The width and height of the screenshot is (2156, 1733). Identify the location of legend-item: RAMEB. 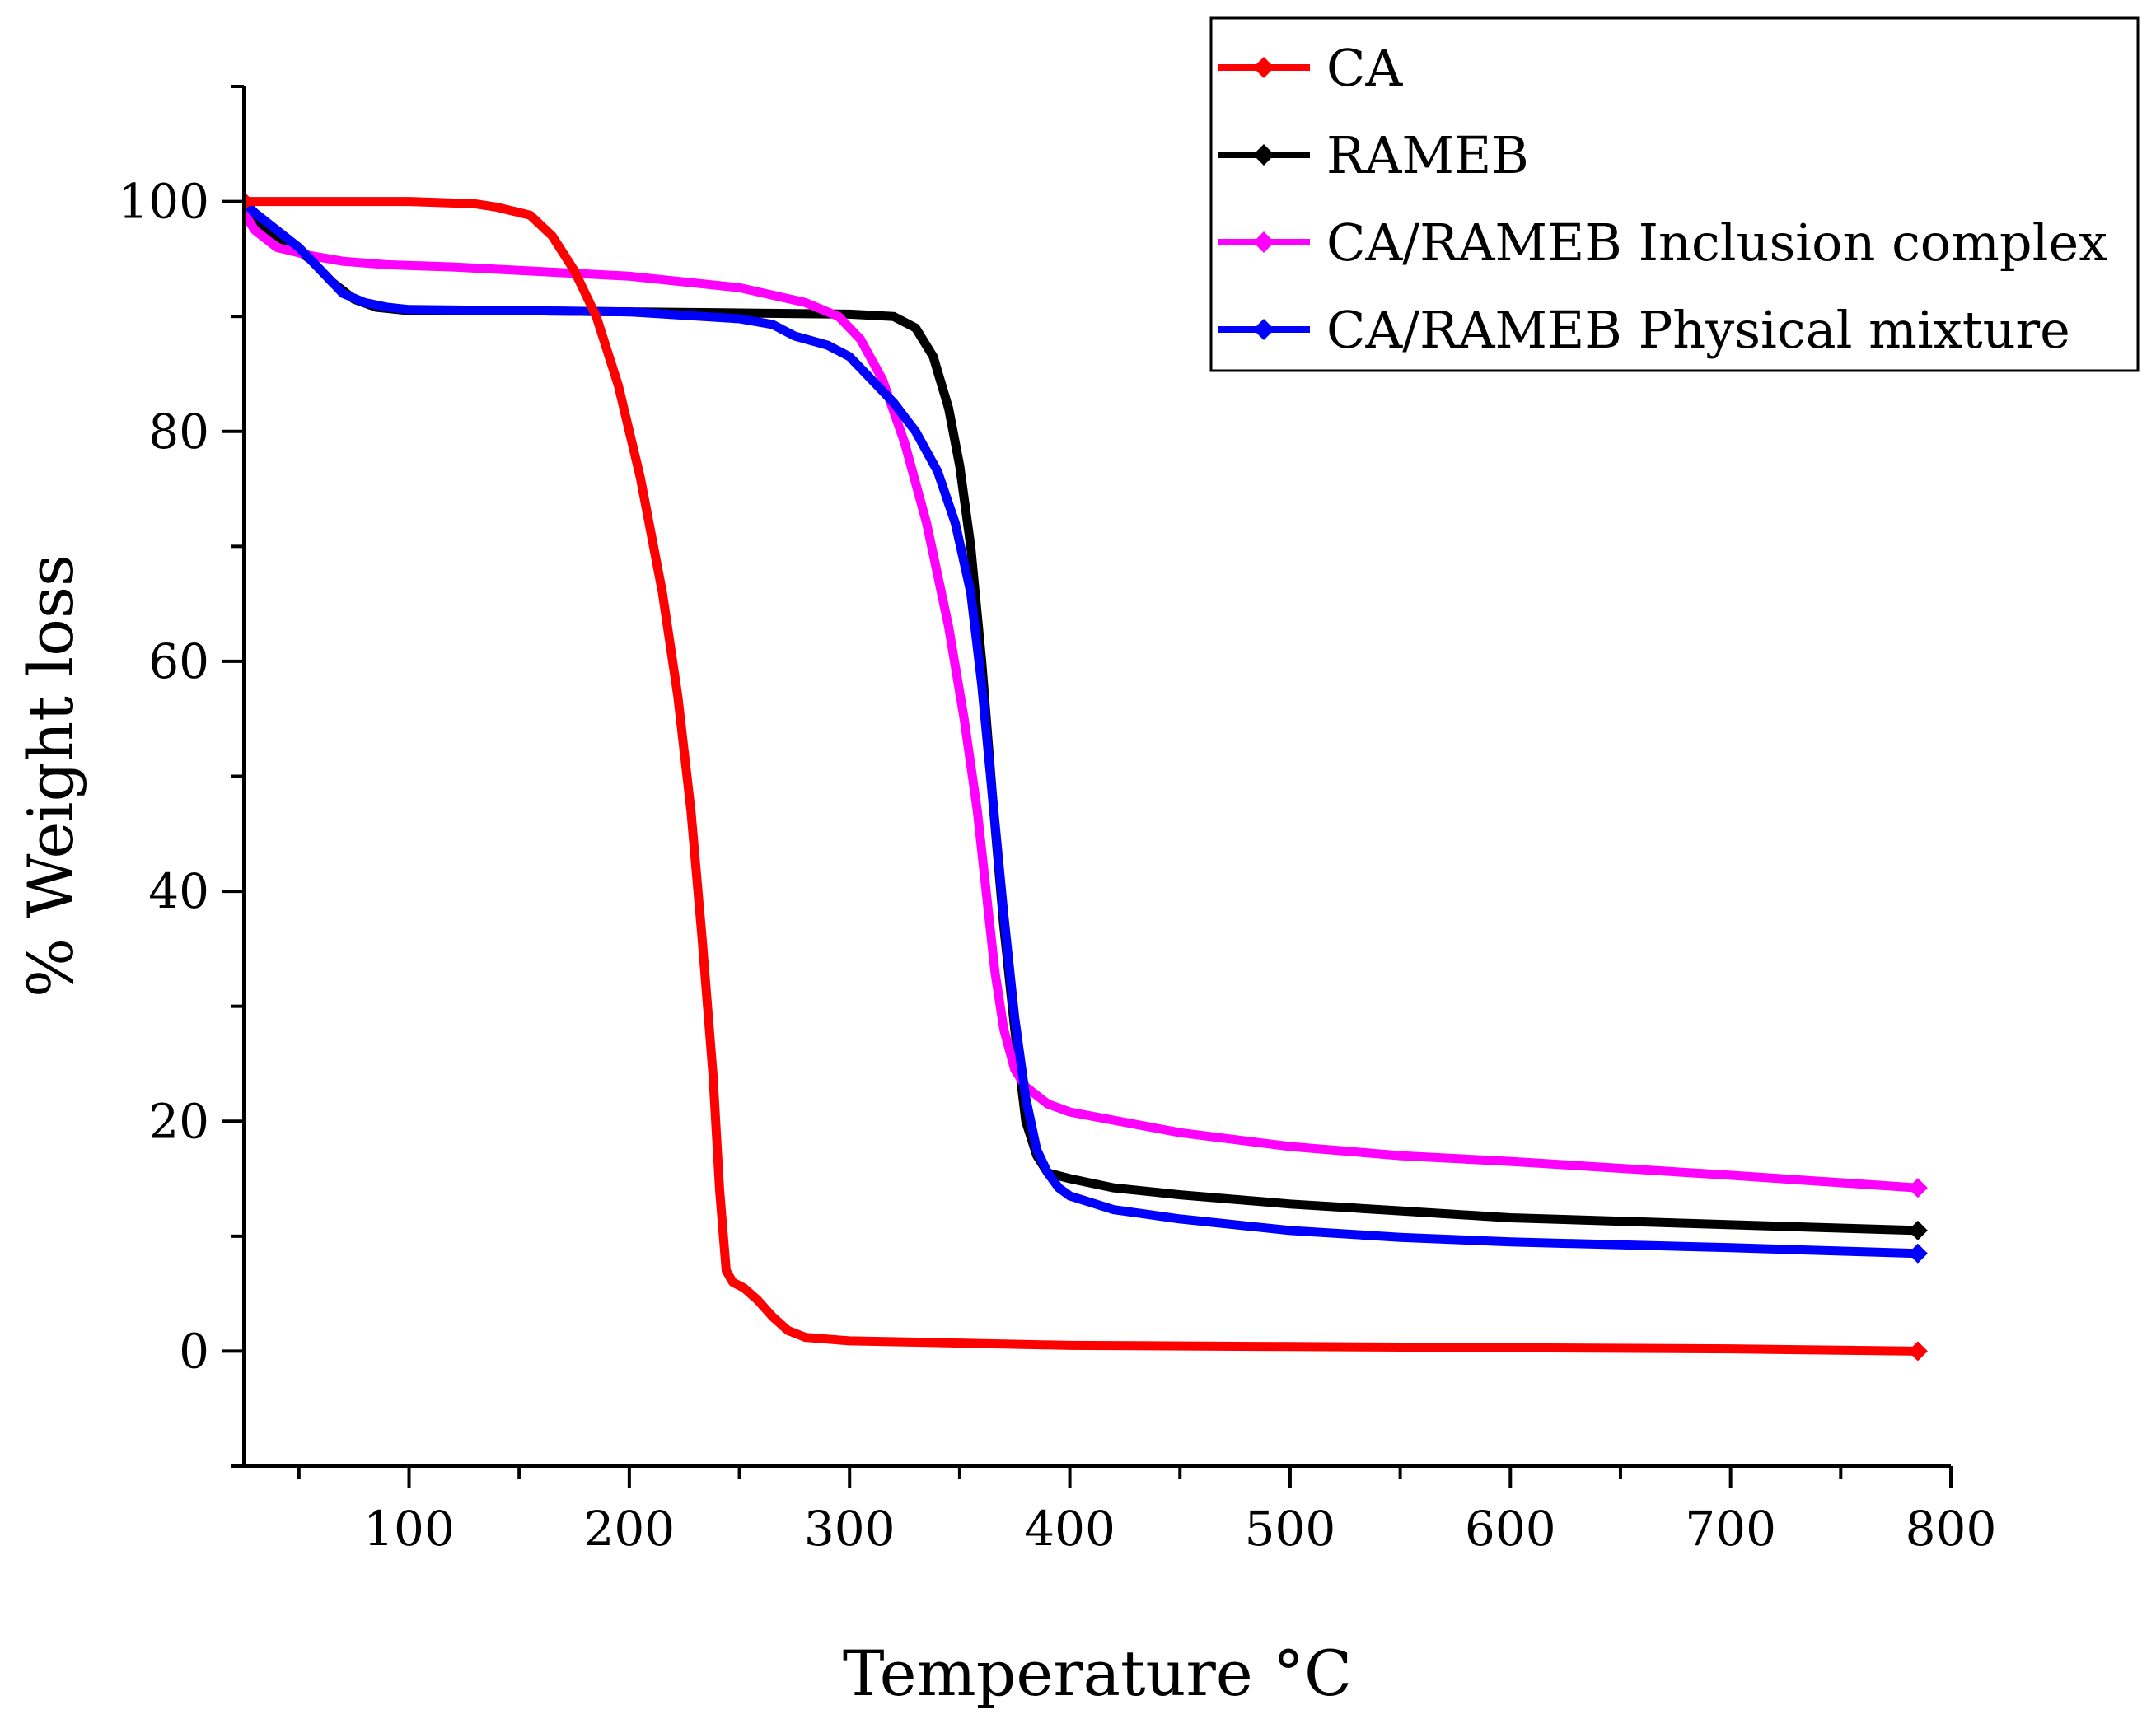
(1373, 155).